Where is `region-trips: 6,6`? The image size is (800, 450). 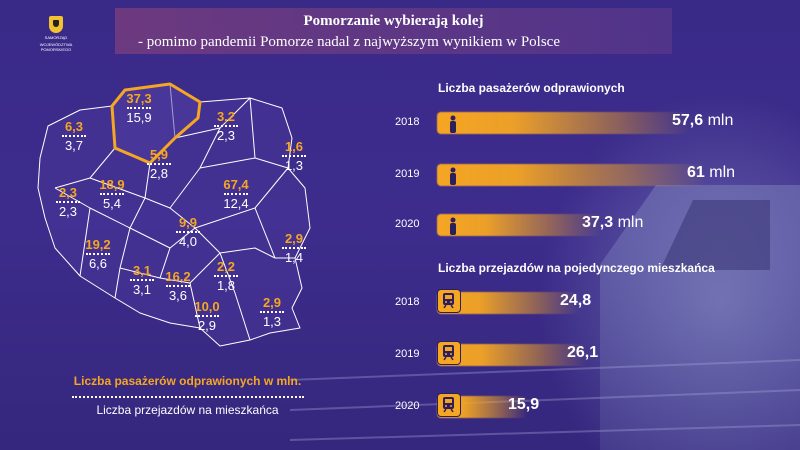 region-trips: 6,6 is located at coordinates (98, 263).